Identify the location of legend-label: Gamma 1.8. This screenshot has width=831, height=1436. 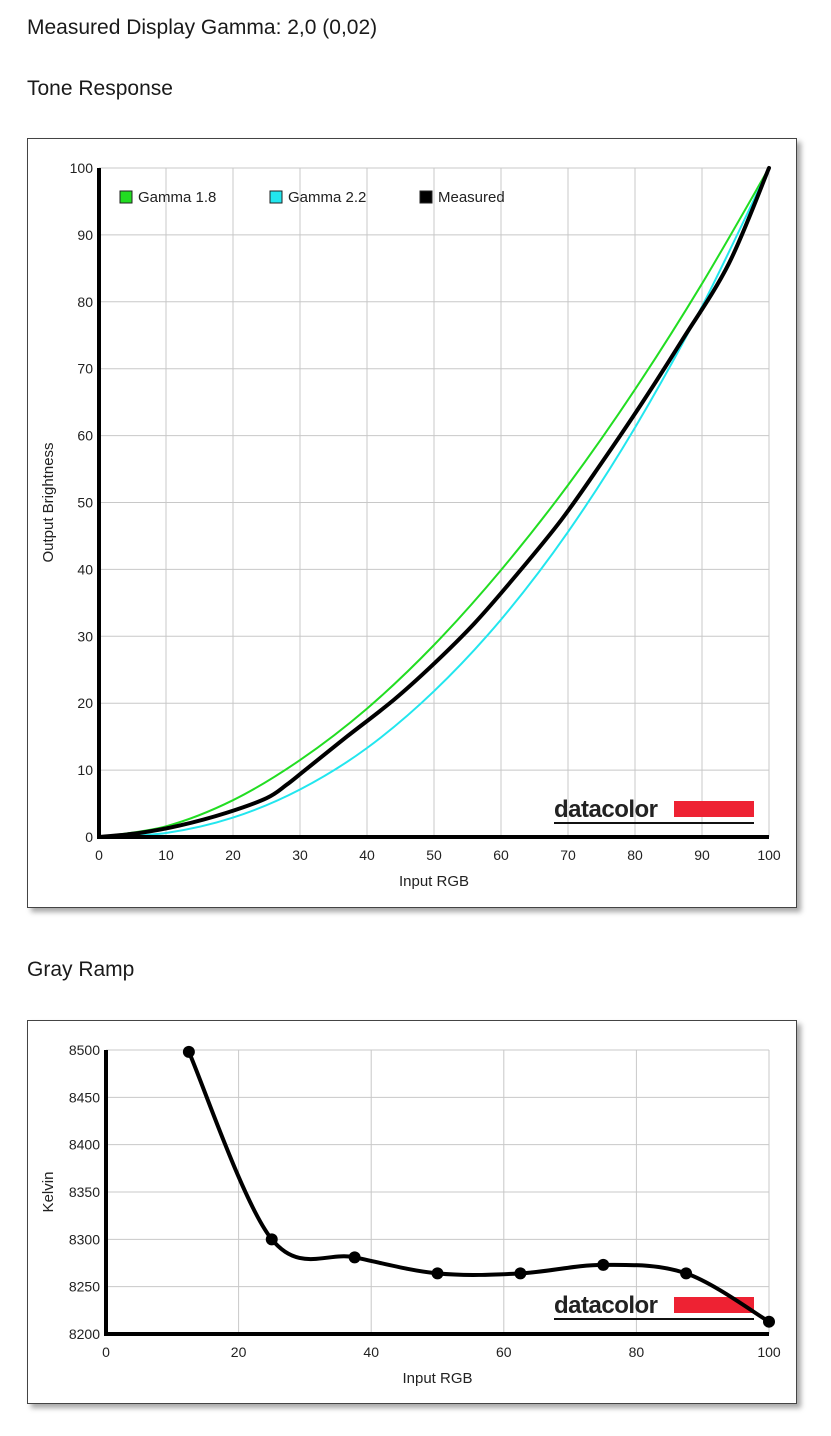
(177, 197).